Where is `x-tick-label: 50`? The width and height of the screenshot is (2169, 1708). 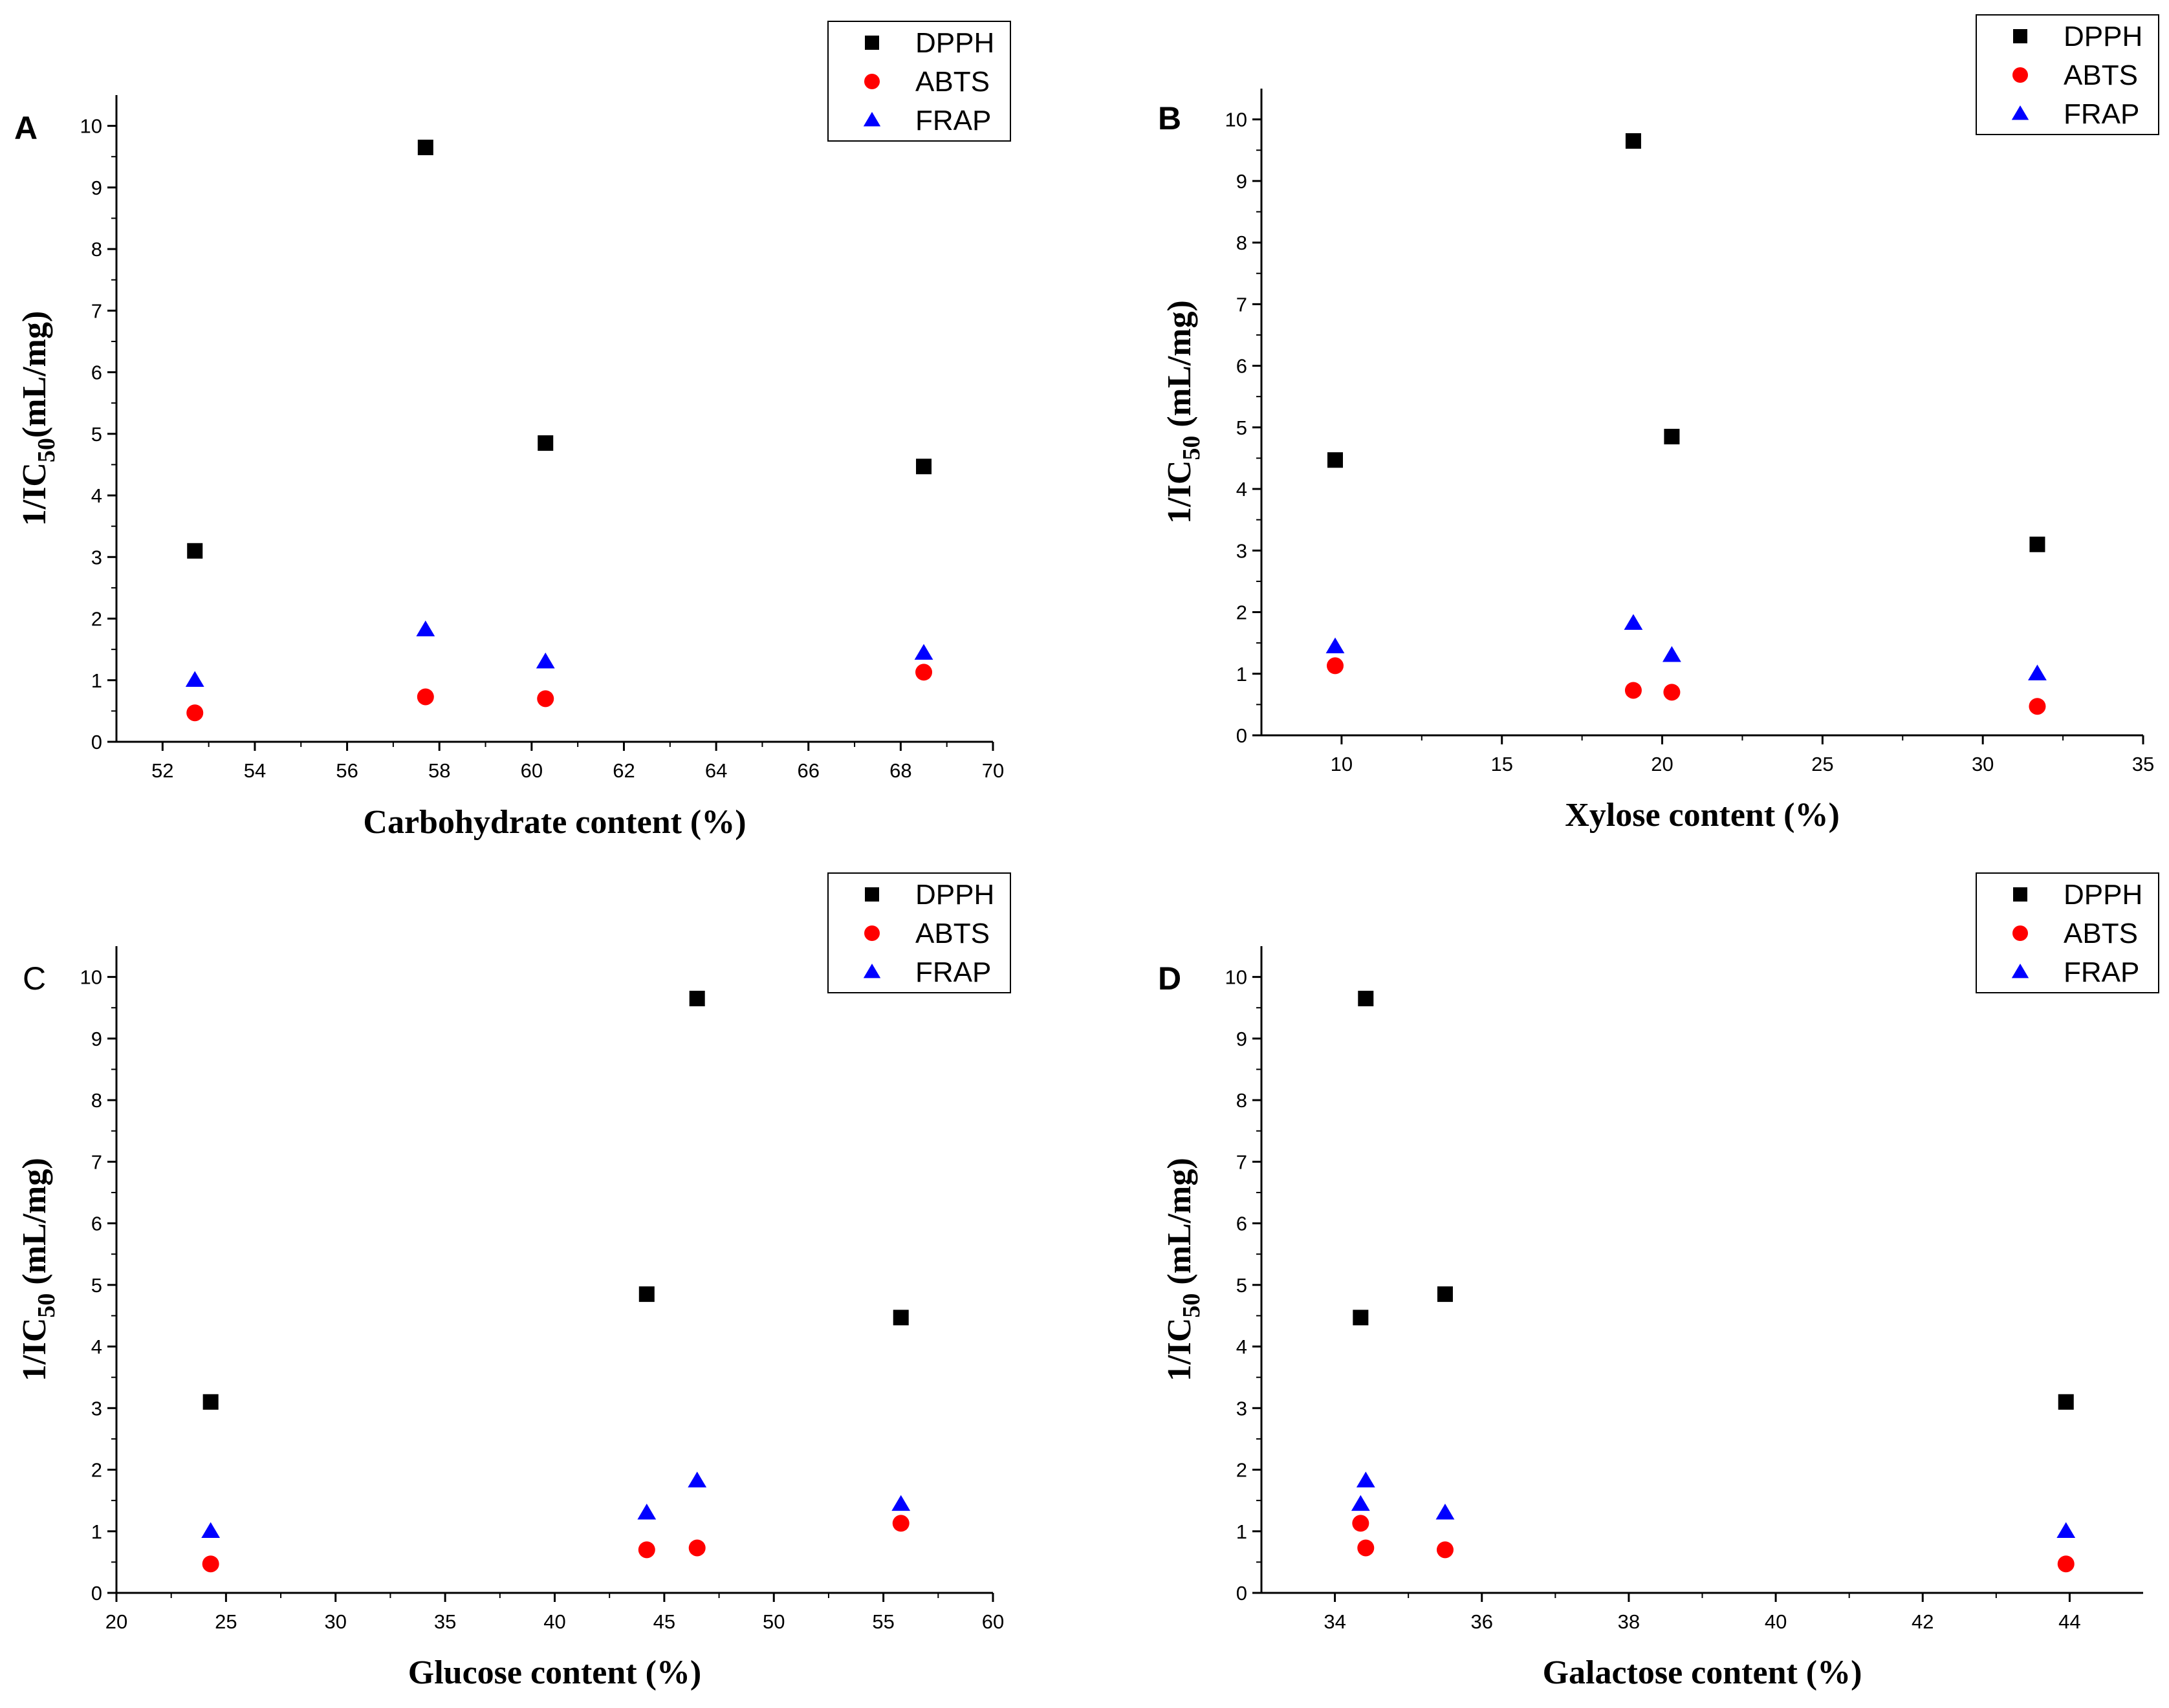 x-tick-label: 50 is located at coordinates (774, 1621).